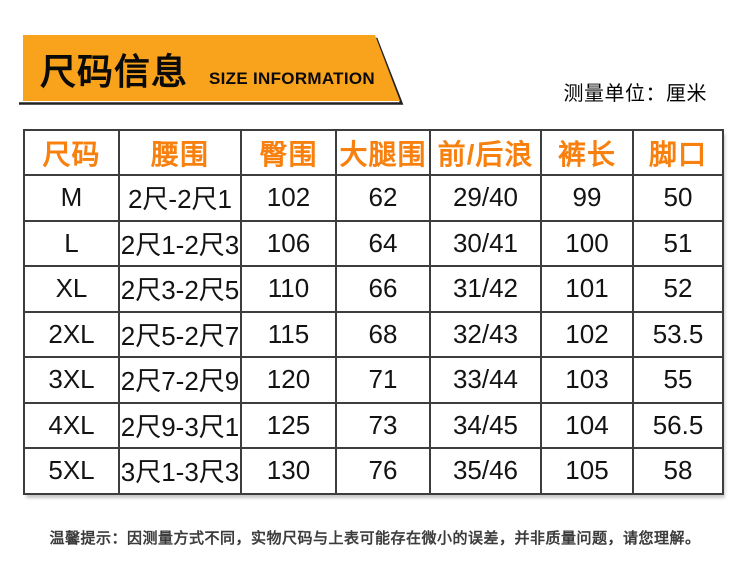 The height and width of the screenshot is (582, 750). I want to click on table-cell: 3尺1-3尺3, so click(180, 471).